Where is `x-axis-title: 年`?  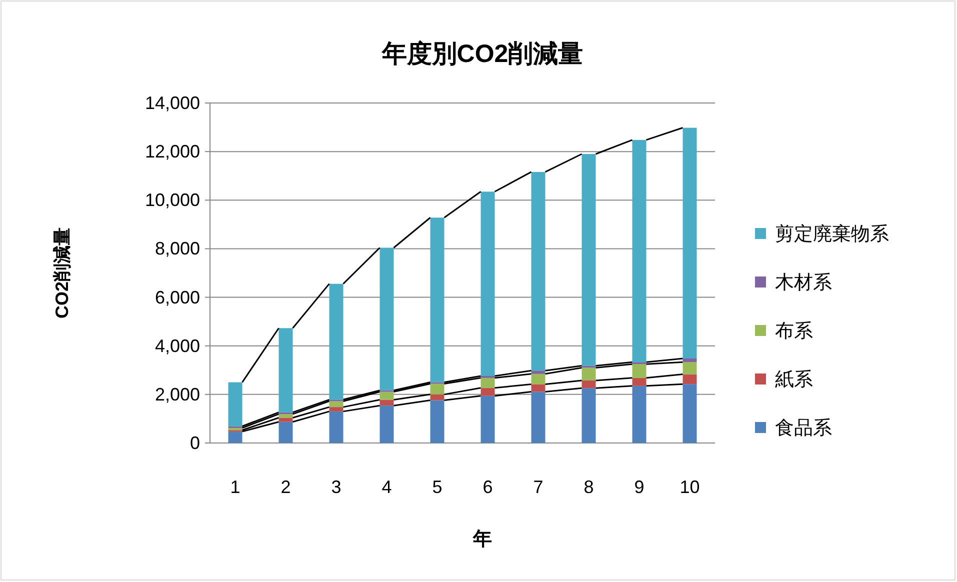
x-axis-title: 年 is located at coordinates (482, 539).